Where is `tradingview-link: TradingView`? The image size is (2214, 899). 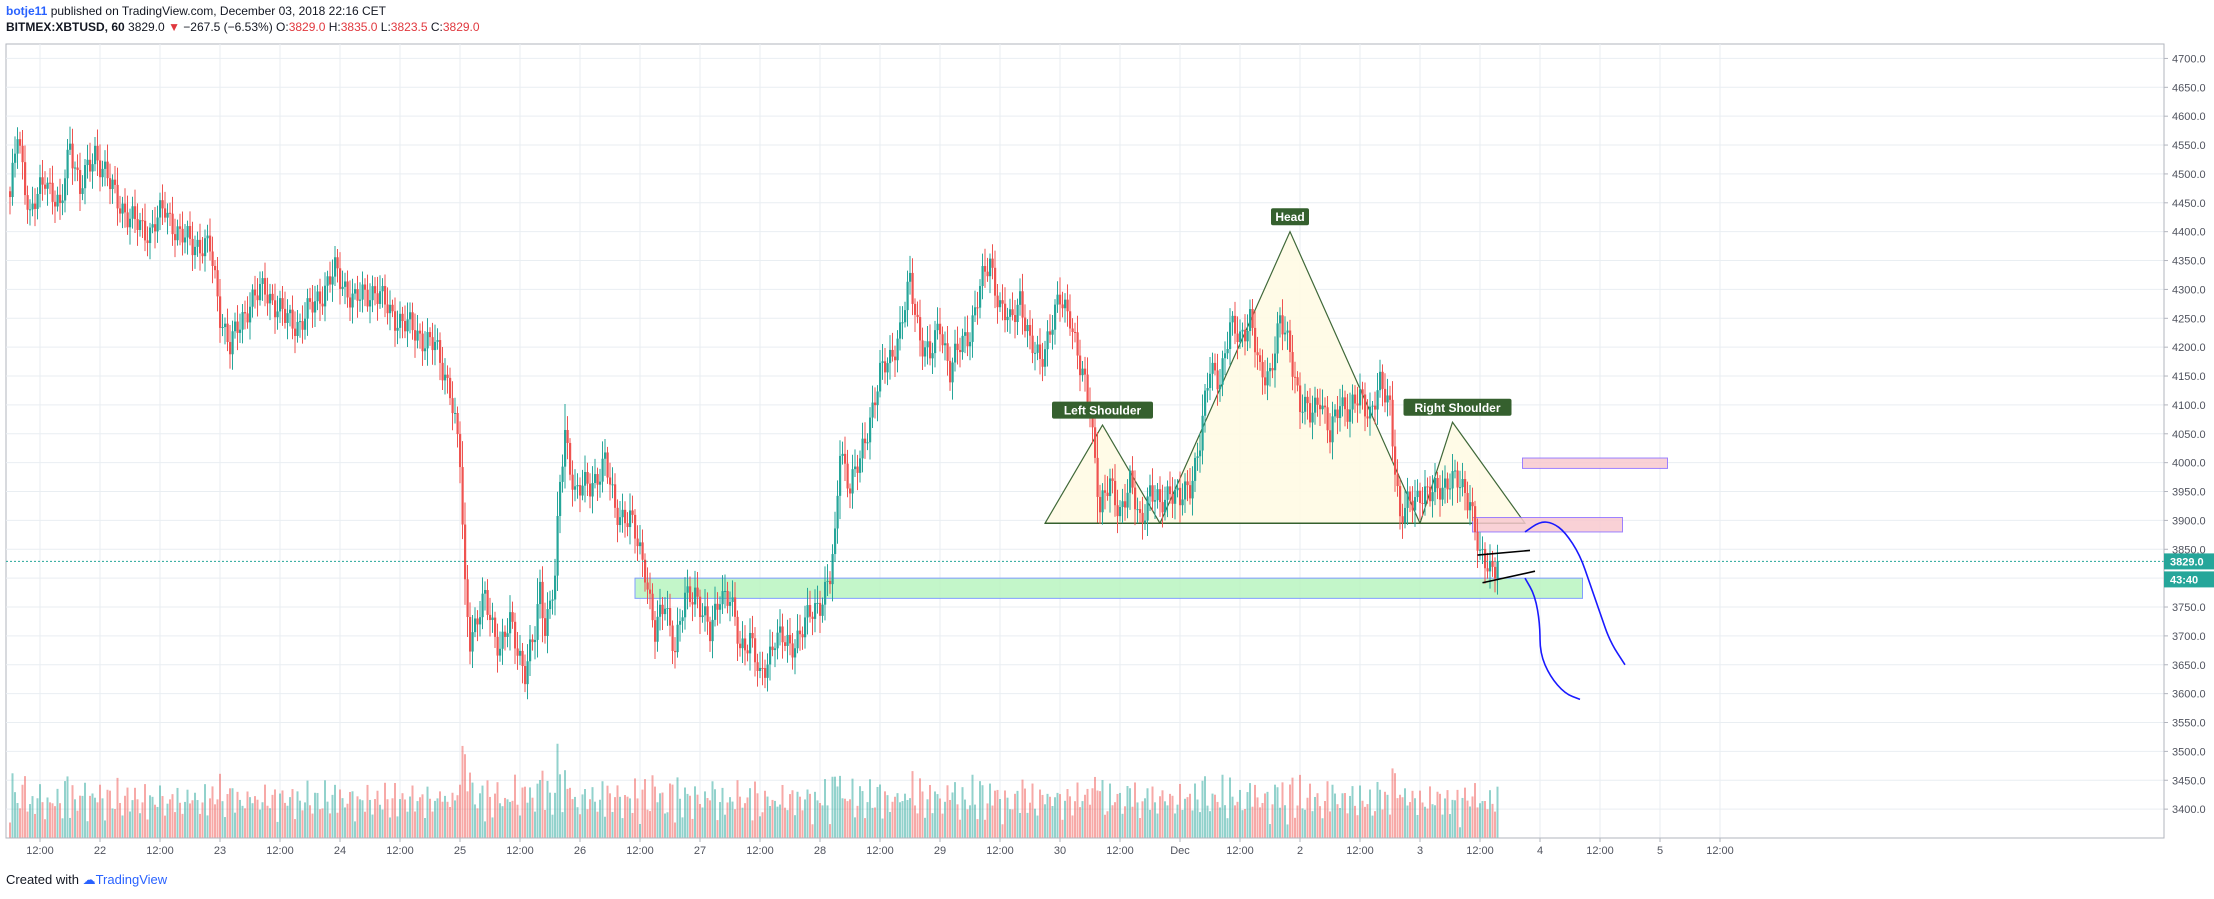 tradingview-link: TradingView is located at coordinates (131, 879).